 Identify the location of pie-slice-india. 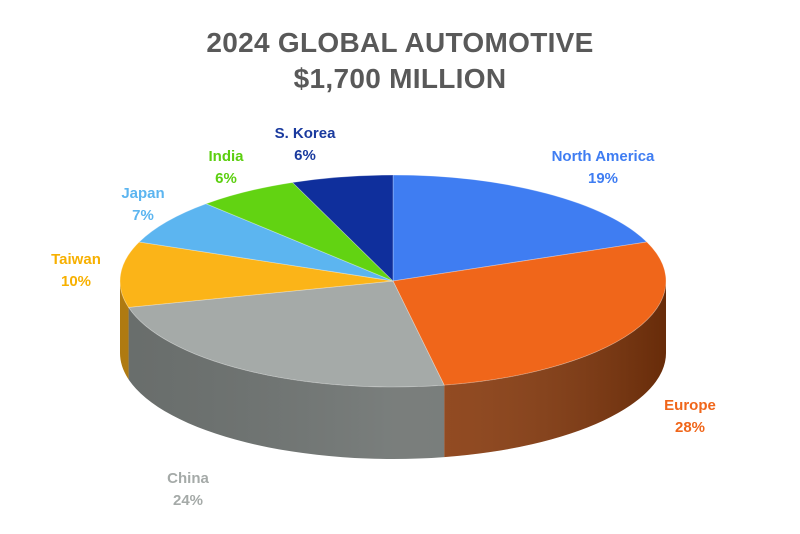
(299, 232).